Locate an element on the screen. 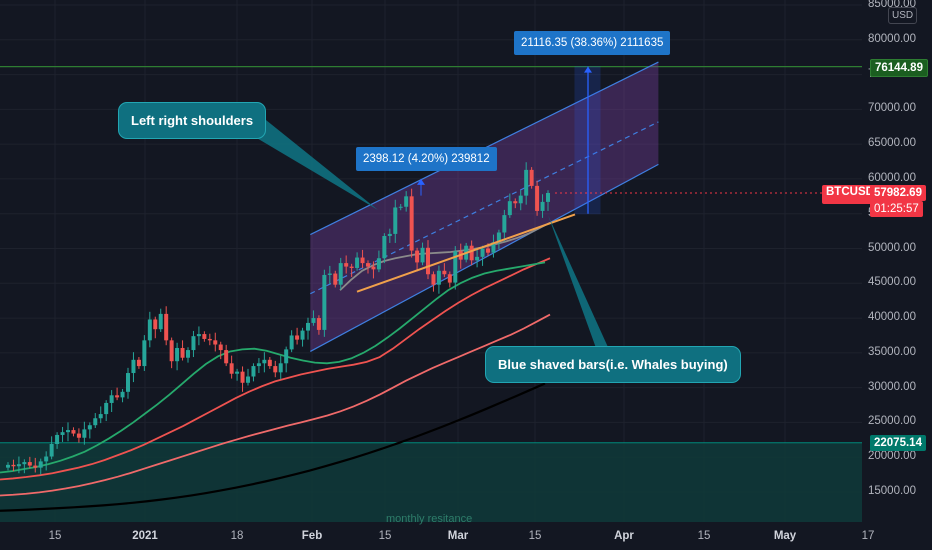  callout-pointer-whales is located at coordinates (580, 285).